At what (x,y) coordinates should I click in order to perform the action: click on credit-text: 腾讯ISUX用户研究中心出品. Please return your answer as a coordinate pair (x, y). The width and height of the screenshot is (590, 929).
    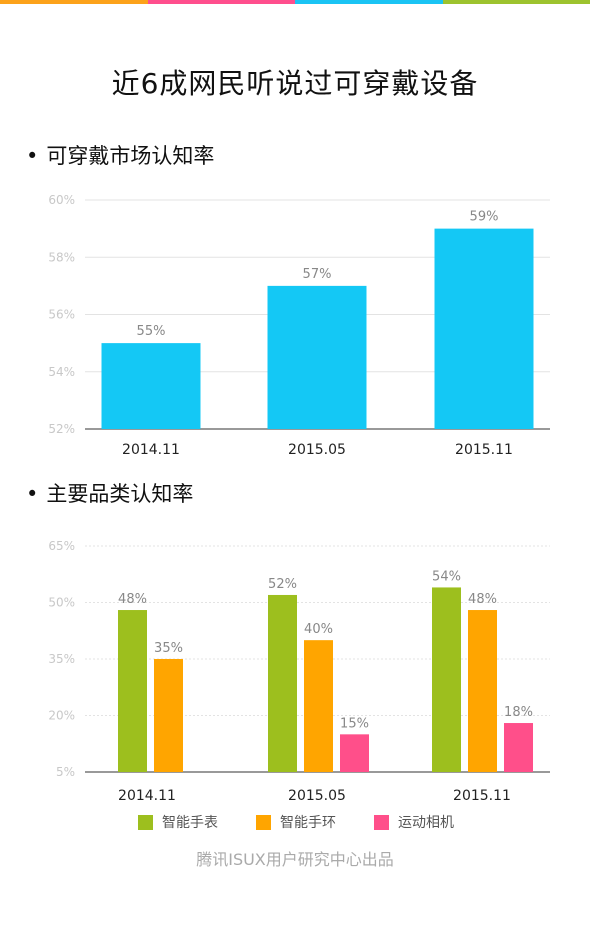
    Looking at the image, I should click on (295, 859).